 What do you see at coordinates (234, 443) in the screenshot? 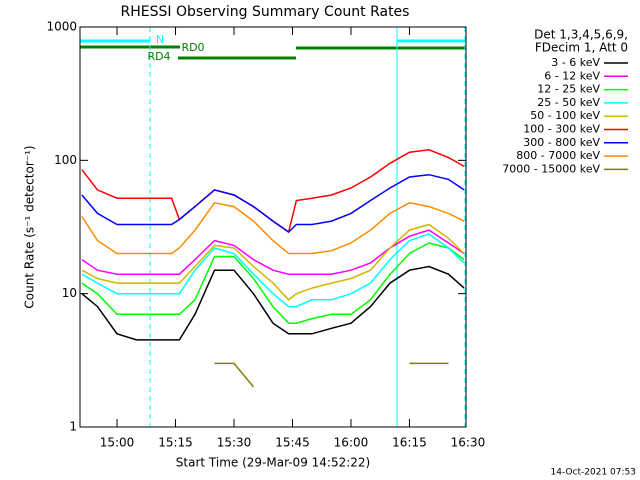
I see `x-tick-label: 15:30` at bounding box center [234, 443].